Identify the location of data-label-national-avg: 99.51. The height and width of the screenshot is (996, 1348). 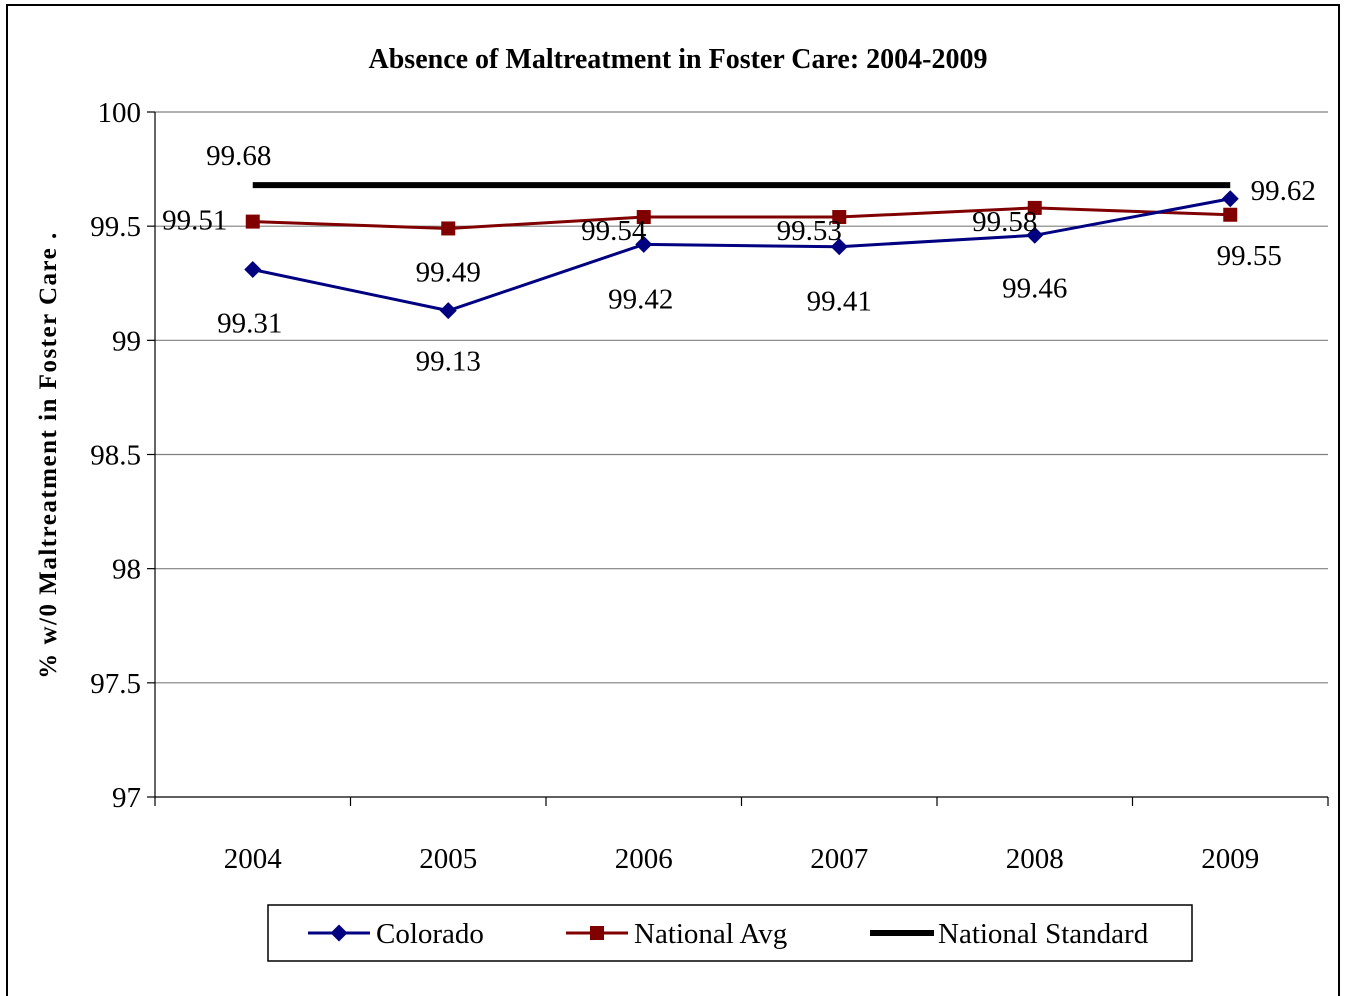
(194, 221).